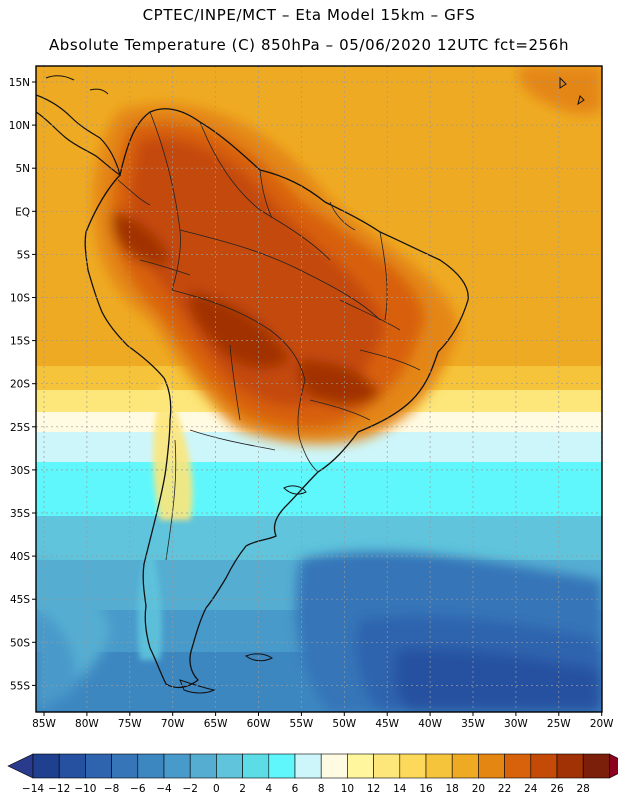 The height and width of the screenshot is (800, 618). What do you see at coordinates (478, 789) in the screenshot?
I see `colorbar-label: 20` at bounding box center [478, 789].